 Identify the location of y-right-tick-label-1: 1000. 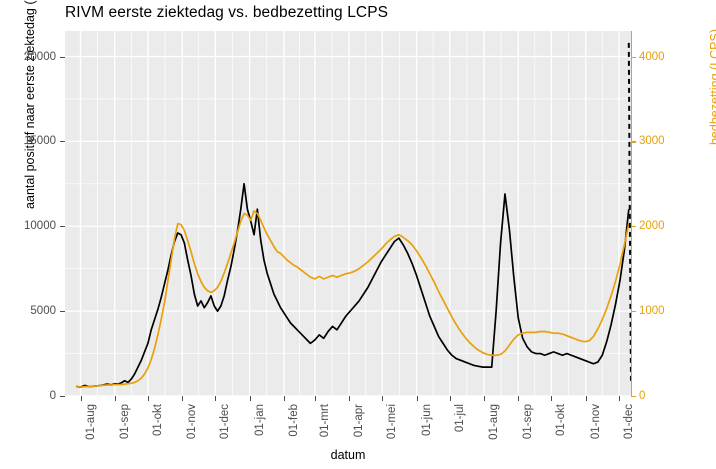
(652, 311).